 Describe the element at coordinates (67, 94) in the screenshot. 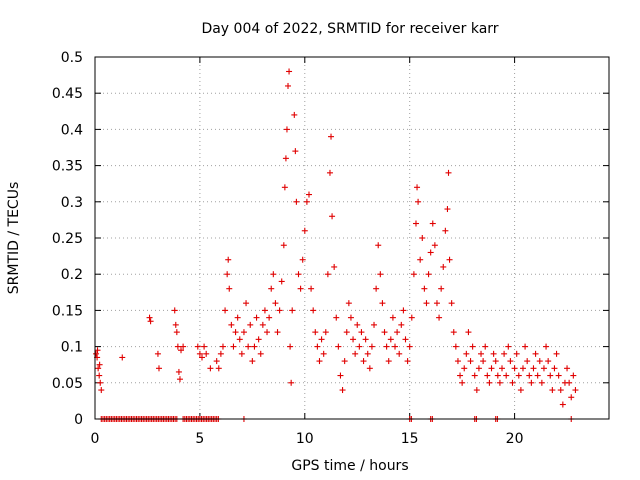

I see `y-tick-label: 0.45` at that location.